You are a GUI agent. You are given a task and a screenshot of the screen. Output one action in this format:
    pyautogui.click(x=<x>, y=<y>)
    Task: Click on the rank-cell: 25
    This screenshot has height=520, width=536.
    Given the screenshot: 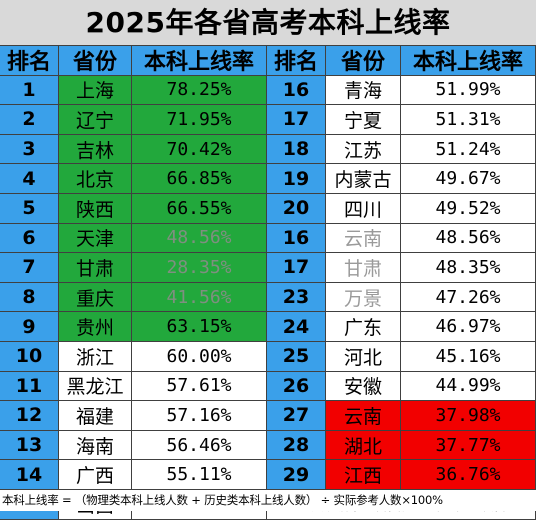 What is the action you would take?
    pyautogui.click(x=296, y=356)
    